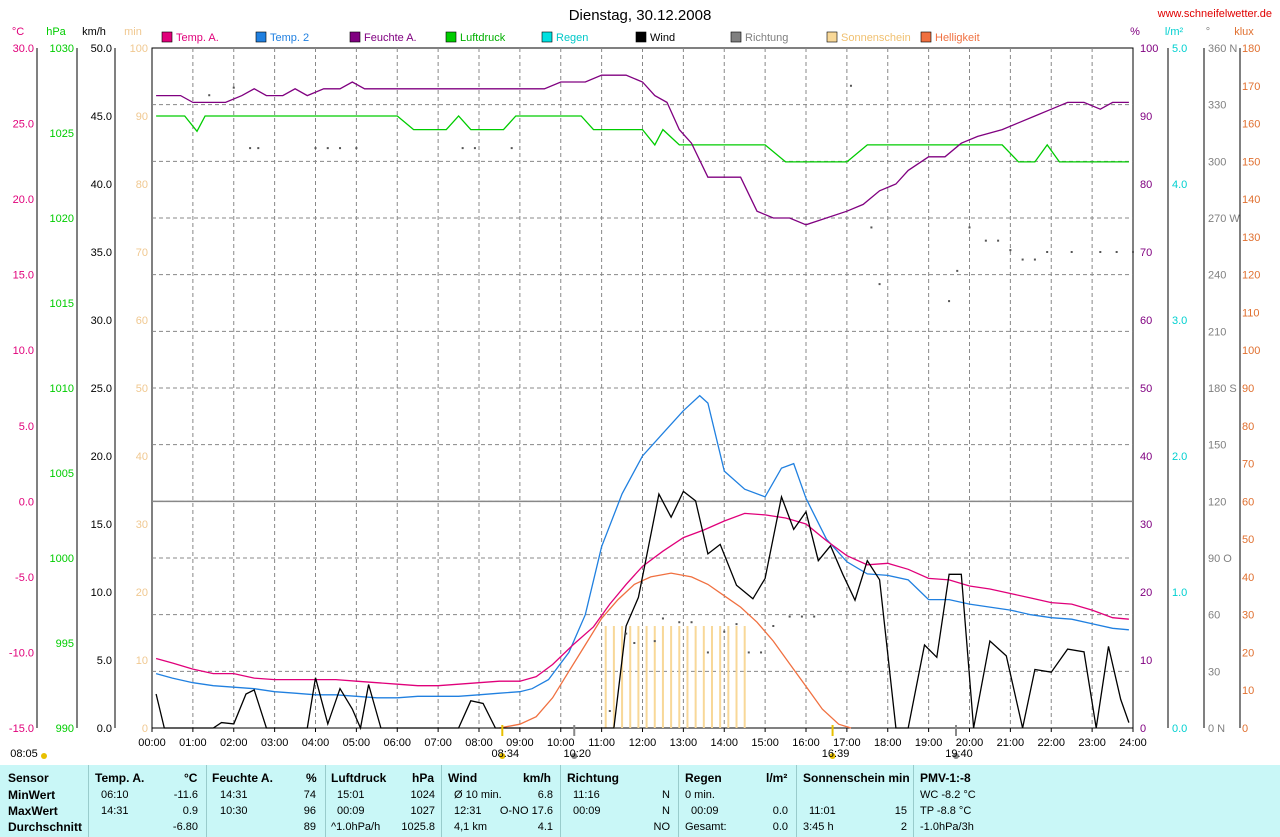 The image size is (1280, 837). I want to click on axis-tick-hum: 100, so click(1149, 49).